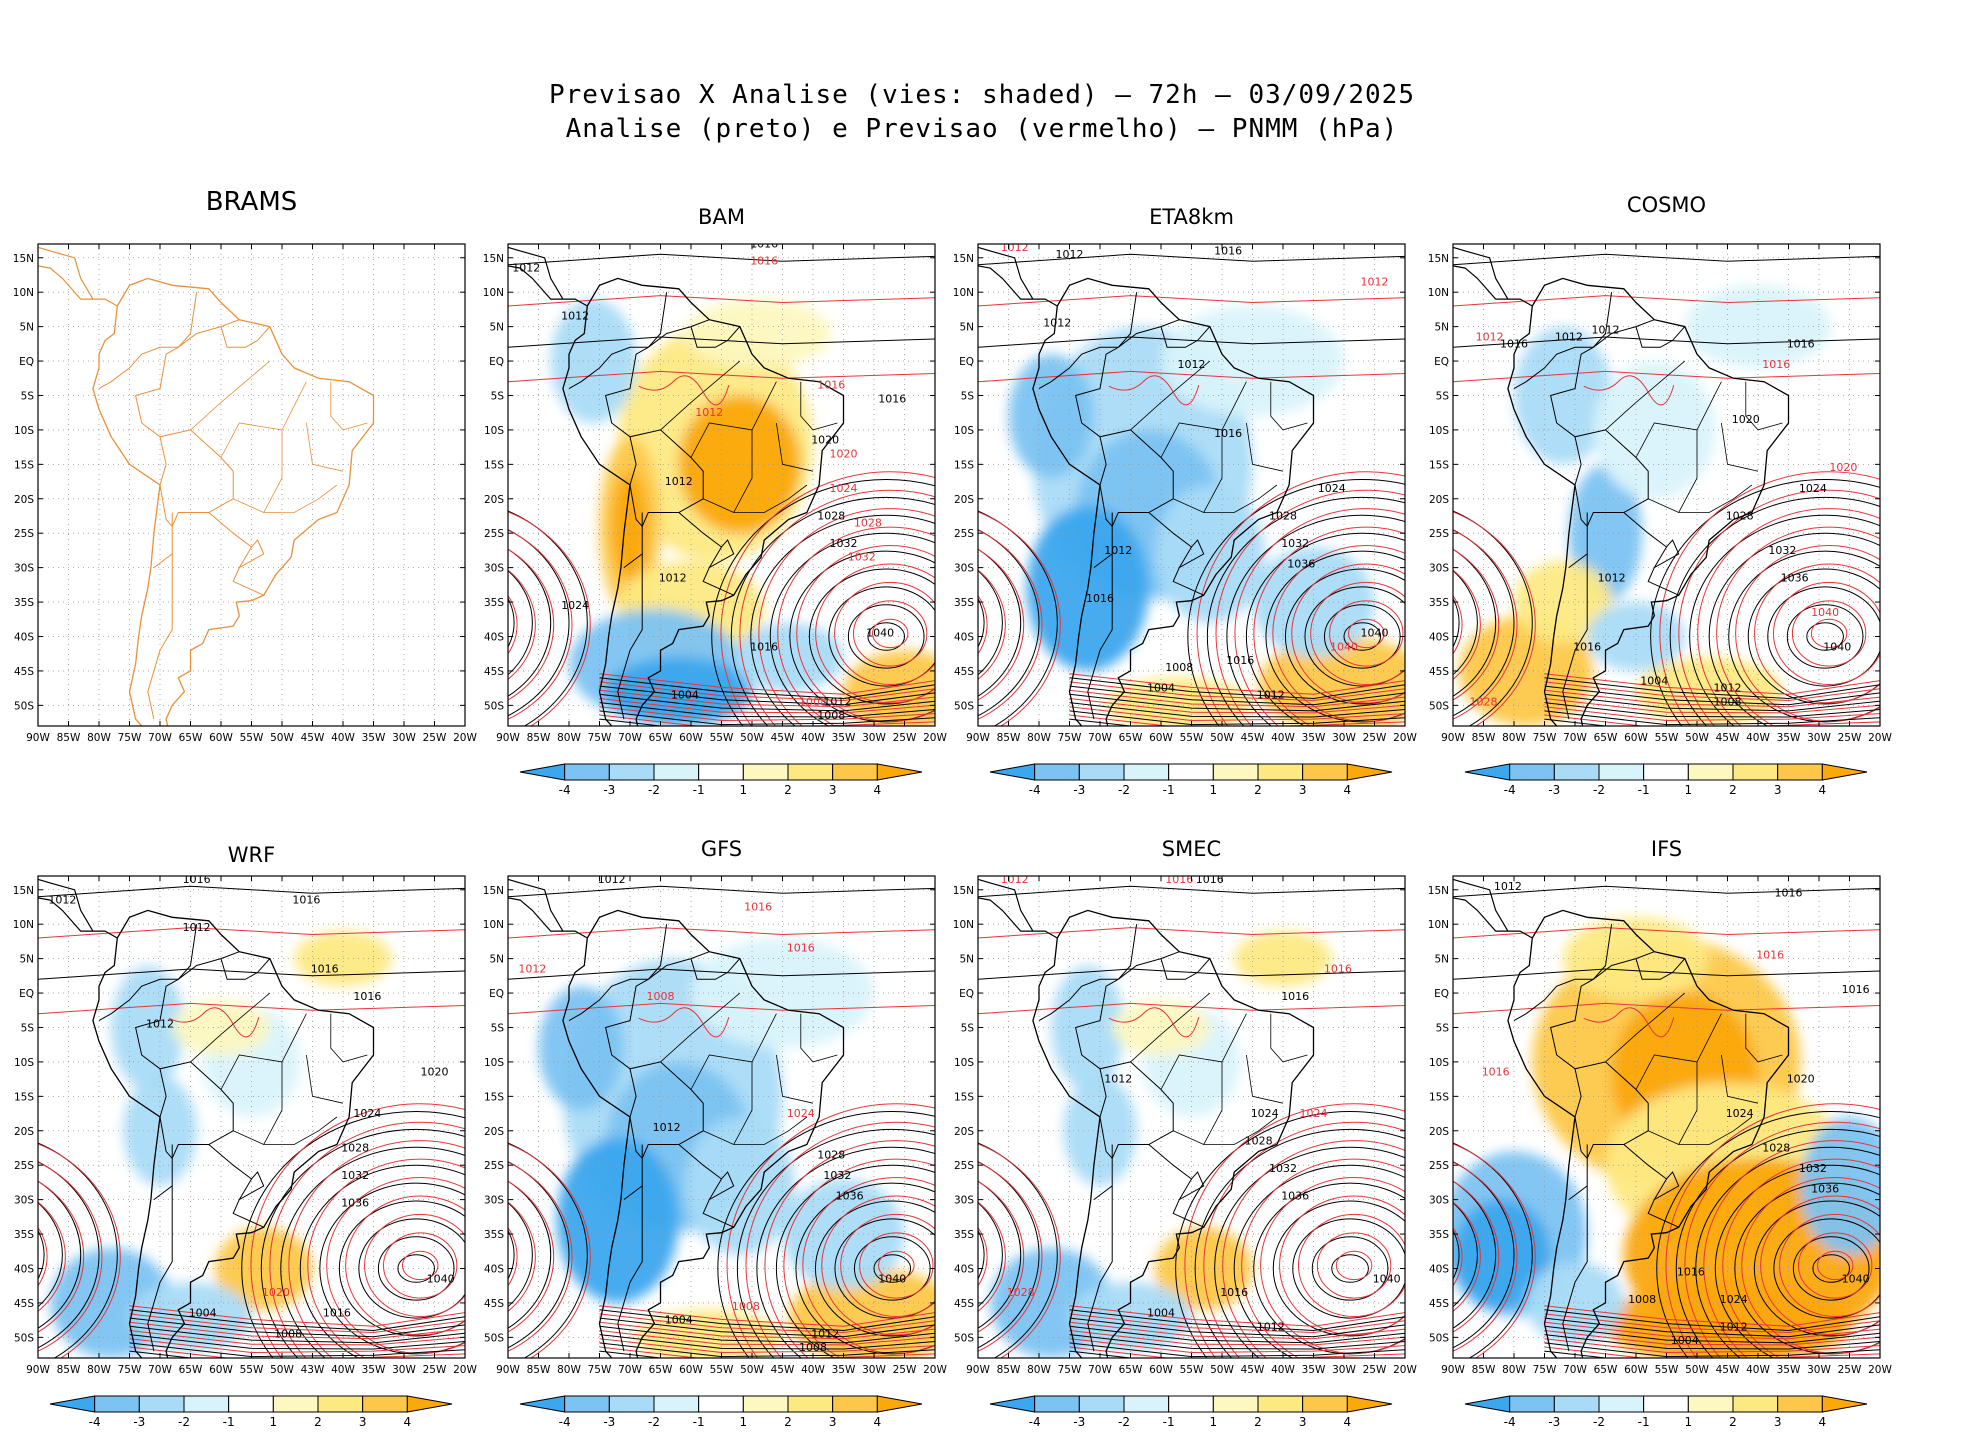 The image size is (1964, 1436). What do you see at coordinates (1039, 738) in the screenshot?
I see `x-tick-label: 80W` at bounding box center [1039, 738].